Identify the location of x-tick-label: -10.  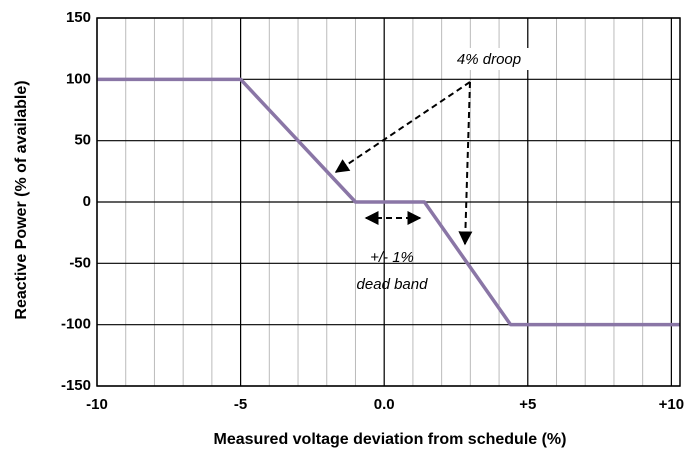
(97, 404).